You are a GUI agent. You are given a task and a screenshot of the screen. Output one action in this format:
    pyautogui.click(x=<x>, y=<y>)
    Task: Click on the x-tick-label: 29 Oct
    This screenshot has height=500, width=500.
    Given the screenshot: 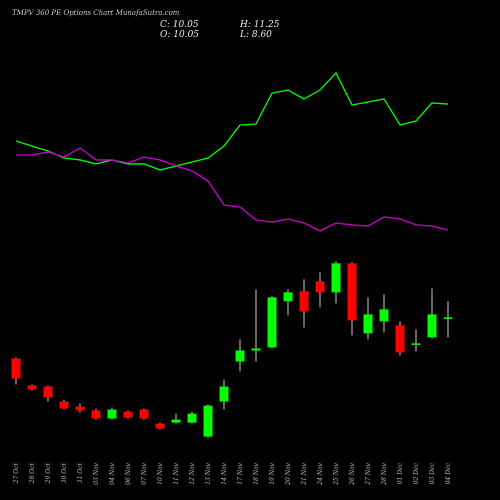 What is the action you would take?
    pyautogui.click(x=48, y=473)
    